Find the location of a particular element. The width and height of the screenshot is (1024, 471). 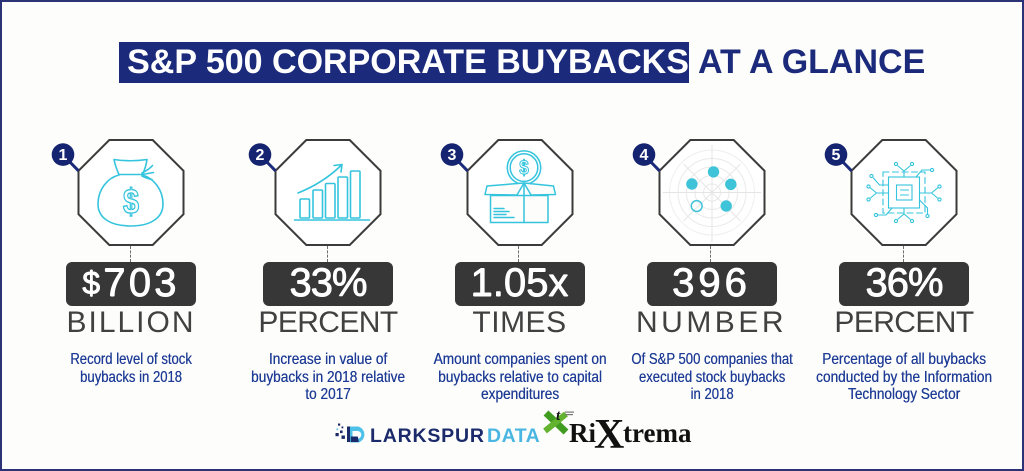

svg-text: trema is located at coordinates (657, 433).